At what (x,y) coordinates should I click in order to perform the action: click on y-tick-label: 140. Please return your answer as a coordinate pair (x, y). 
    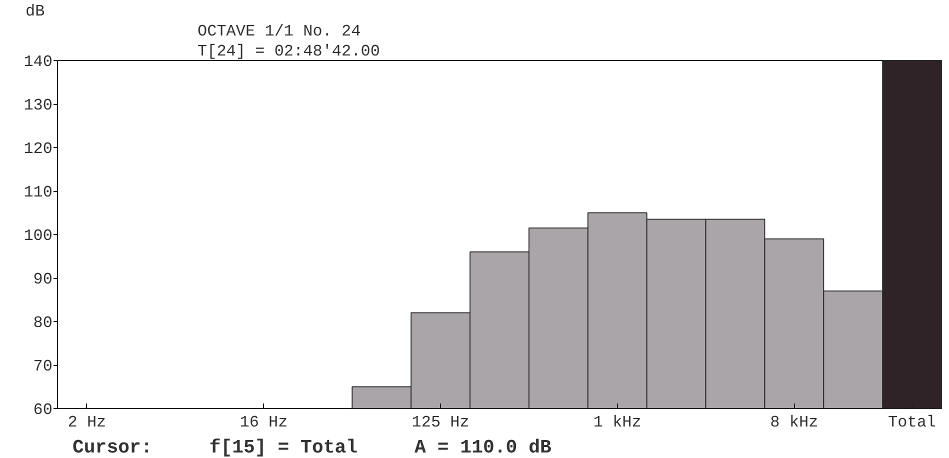
    Looking at the image, I should click on (38, 62).